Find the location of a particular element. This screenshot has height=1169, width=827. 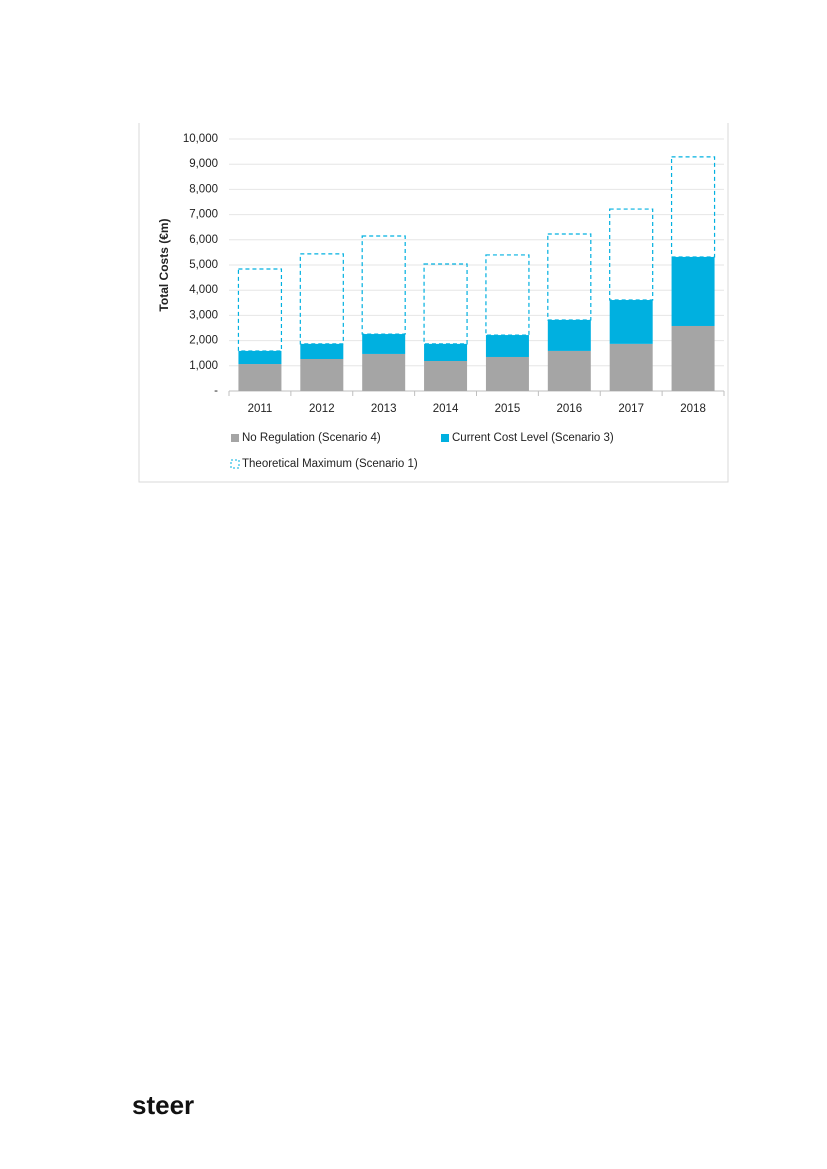

y-axis-label: Total Costs (€m) is located at coordinates (164, 264).